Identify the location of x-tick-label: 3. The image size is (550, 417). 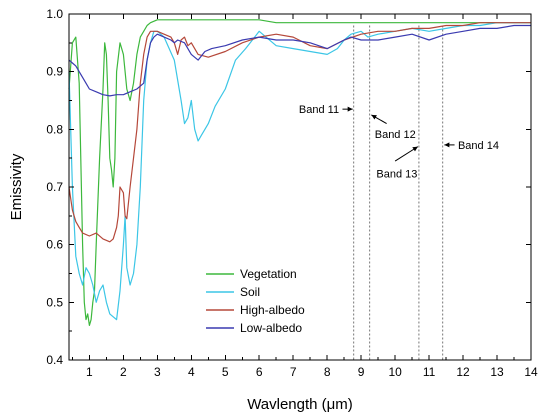
(157, 372).